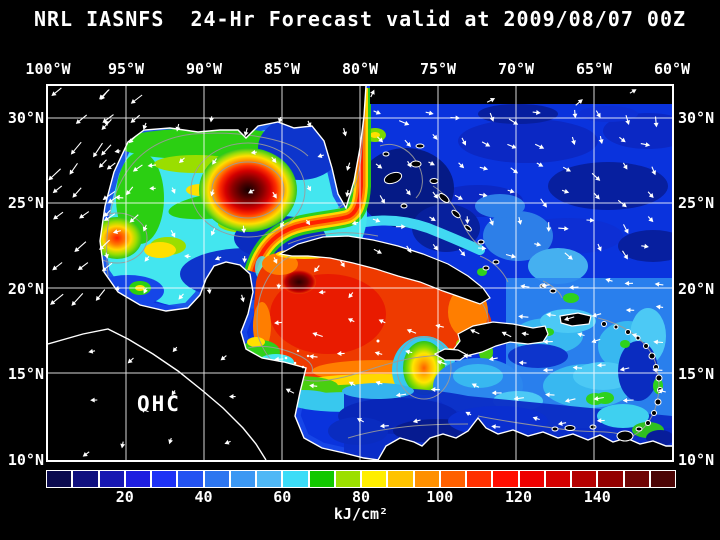 This screenshot has width=720, height=540. Describe the element at coordinates (360, 69) in the screenshot. I see `lon-axis-label: 80°W` at that location.